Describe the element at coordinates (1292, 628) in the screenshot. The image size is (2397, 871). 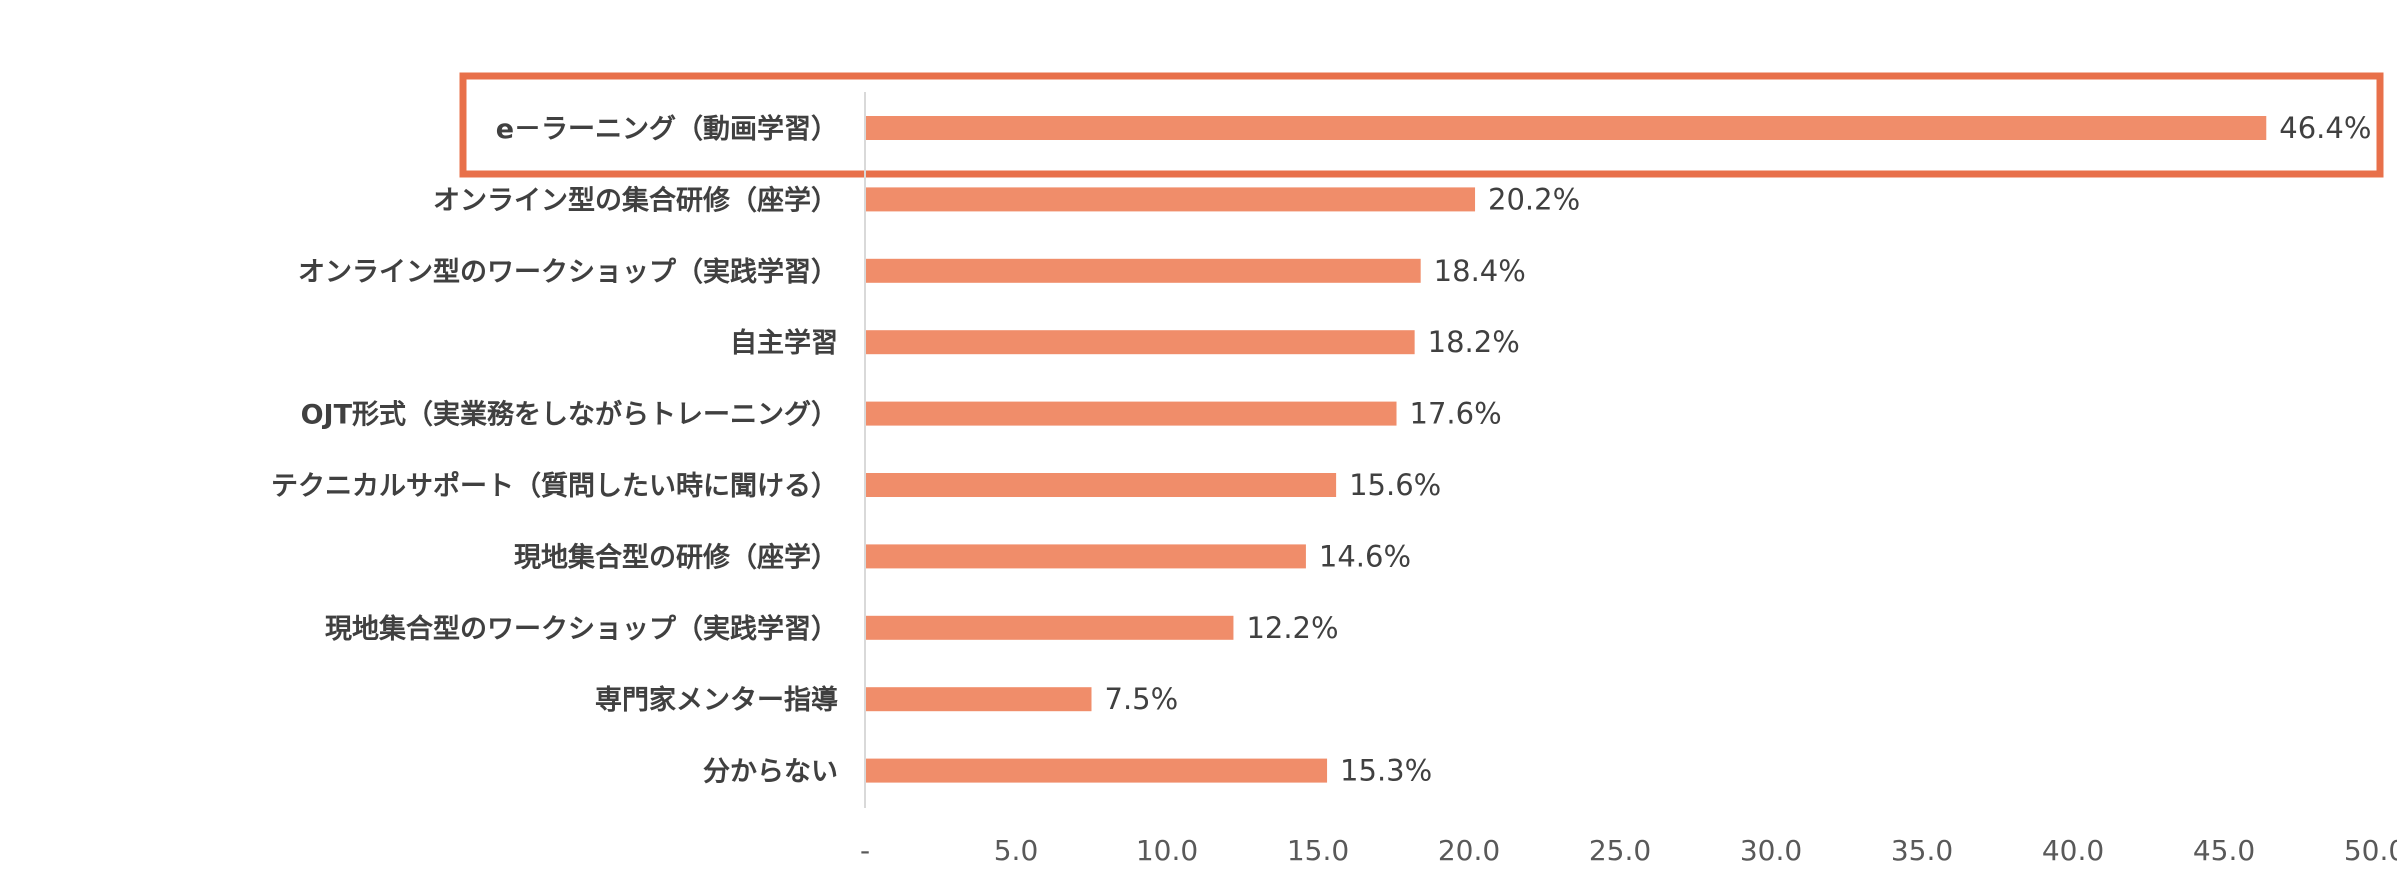
I see `value-label: 12.2%` at that location.